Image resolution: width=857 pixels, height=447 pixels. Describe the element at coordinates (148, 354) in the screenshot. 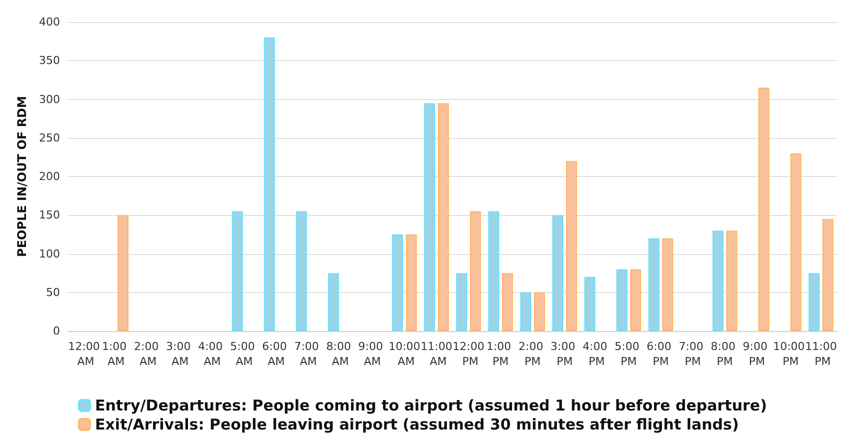

I see `x-tick-label: 2:00 AM` at that location.